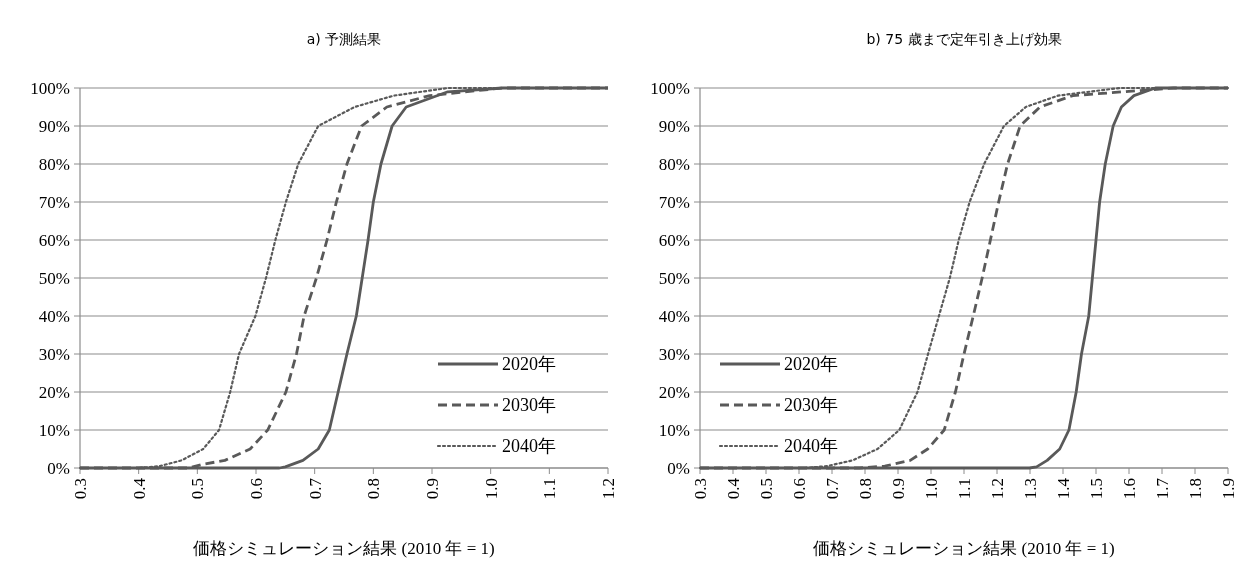 This screenshot has height=574, width=1258. I want to click on x-tick-label: 1.9, so click(1228, 489).